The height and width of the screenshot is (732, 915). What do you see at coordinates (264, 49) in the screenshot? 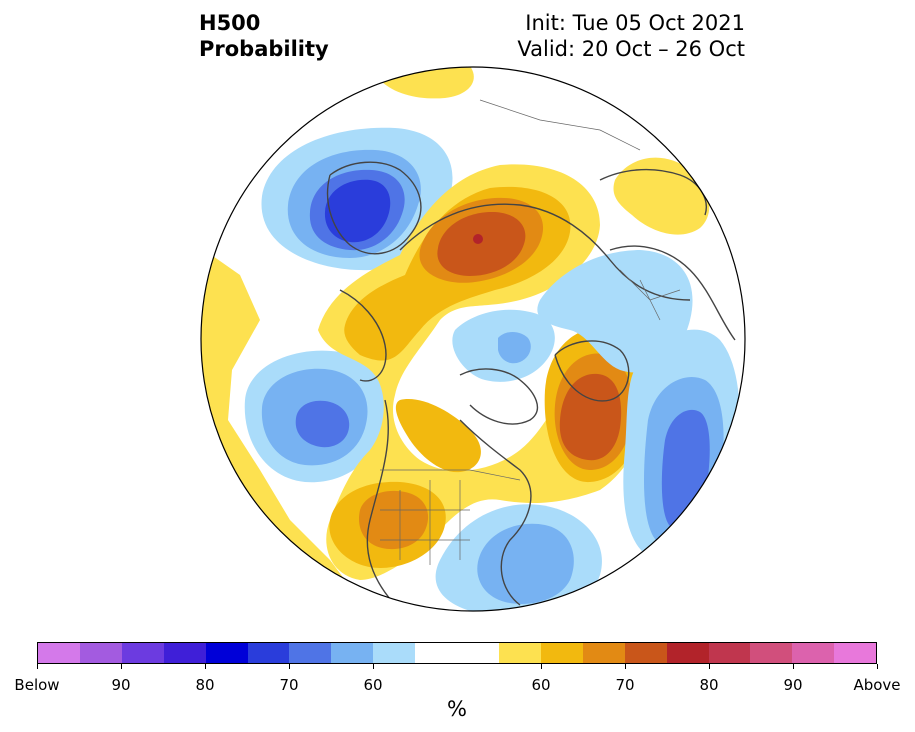
I see `product-label: Probability` at bounding box center [264, 49].